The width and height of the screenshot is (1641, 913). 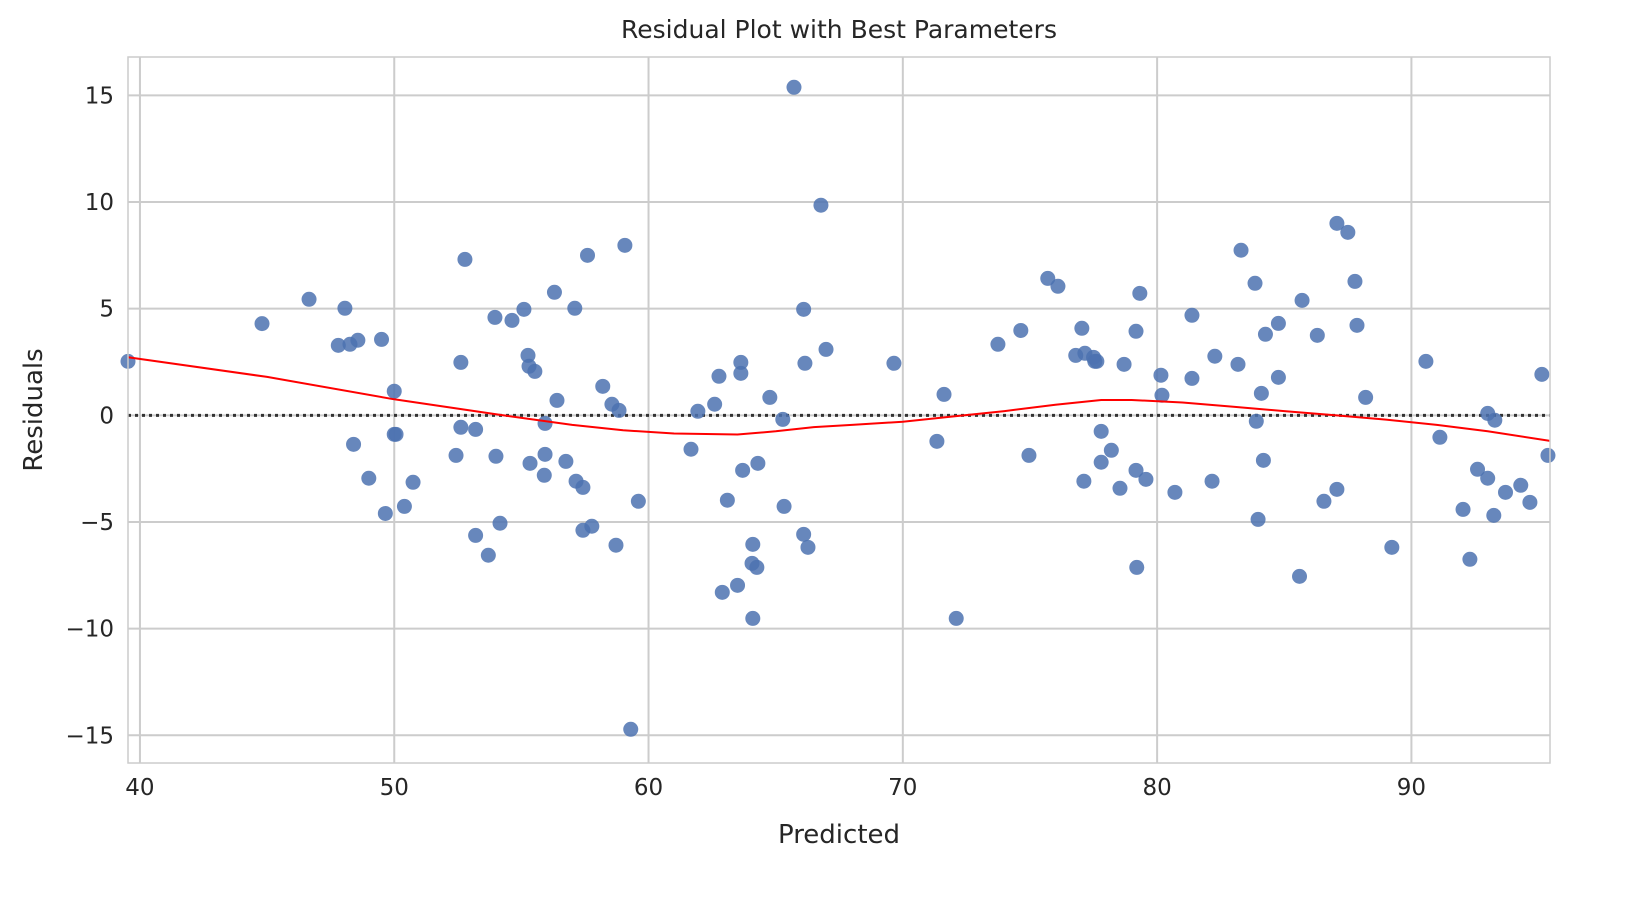 What do you see at coordinates (89, 736) in the screenshot?
I see `y-tick-label: −15` at bounding box center [89, 736].